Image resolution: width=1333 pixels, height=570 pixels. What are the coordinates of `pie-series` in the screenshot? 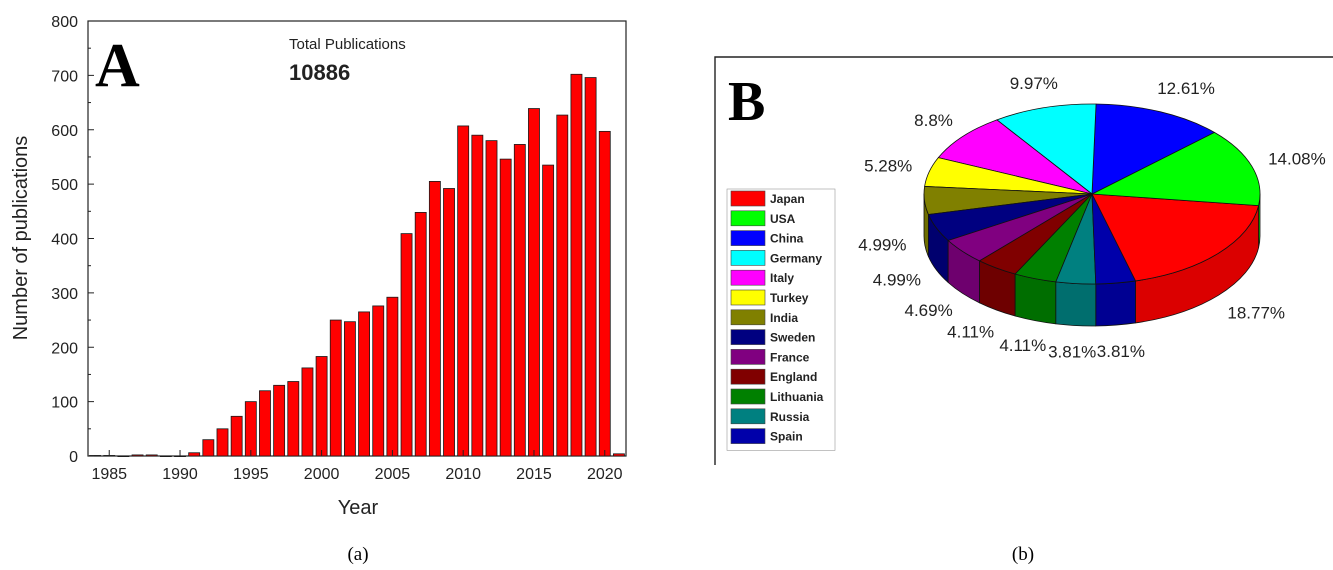 It's located at (1092, 215).